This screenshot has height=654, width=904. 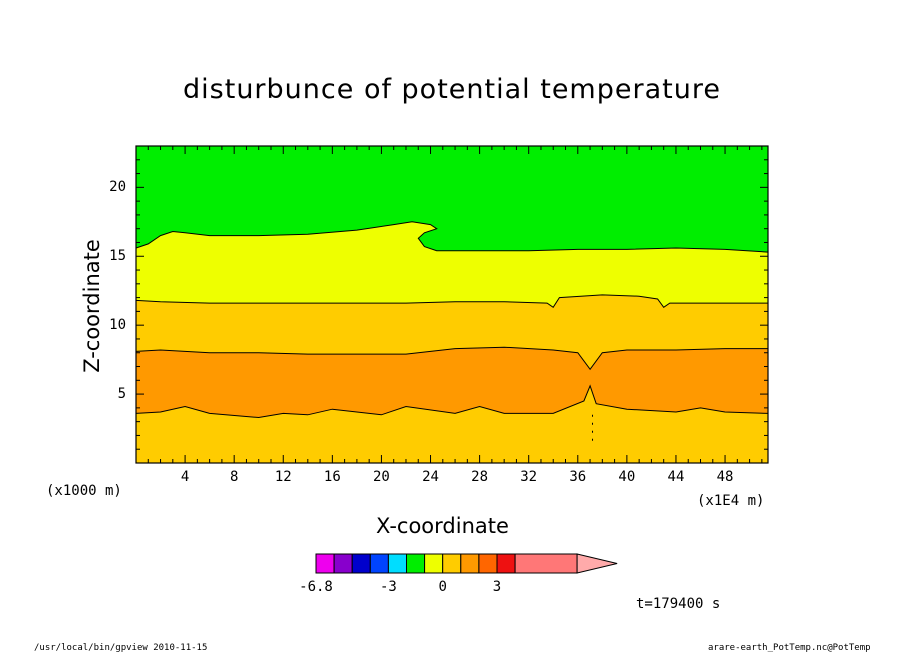 What do you see at coordinates (578, 477) in the screenshot?
I see `x-tick-label: 36` at bounding box center [578, 477].